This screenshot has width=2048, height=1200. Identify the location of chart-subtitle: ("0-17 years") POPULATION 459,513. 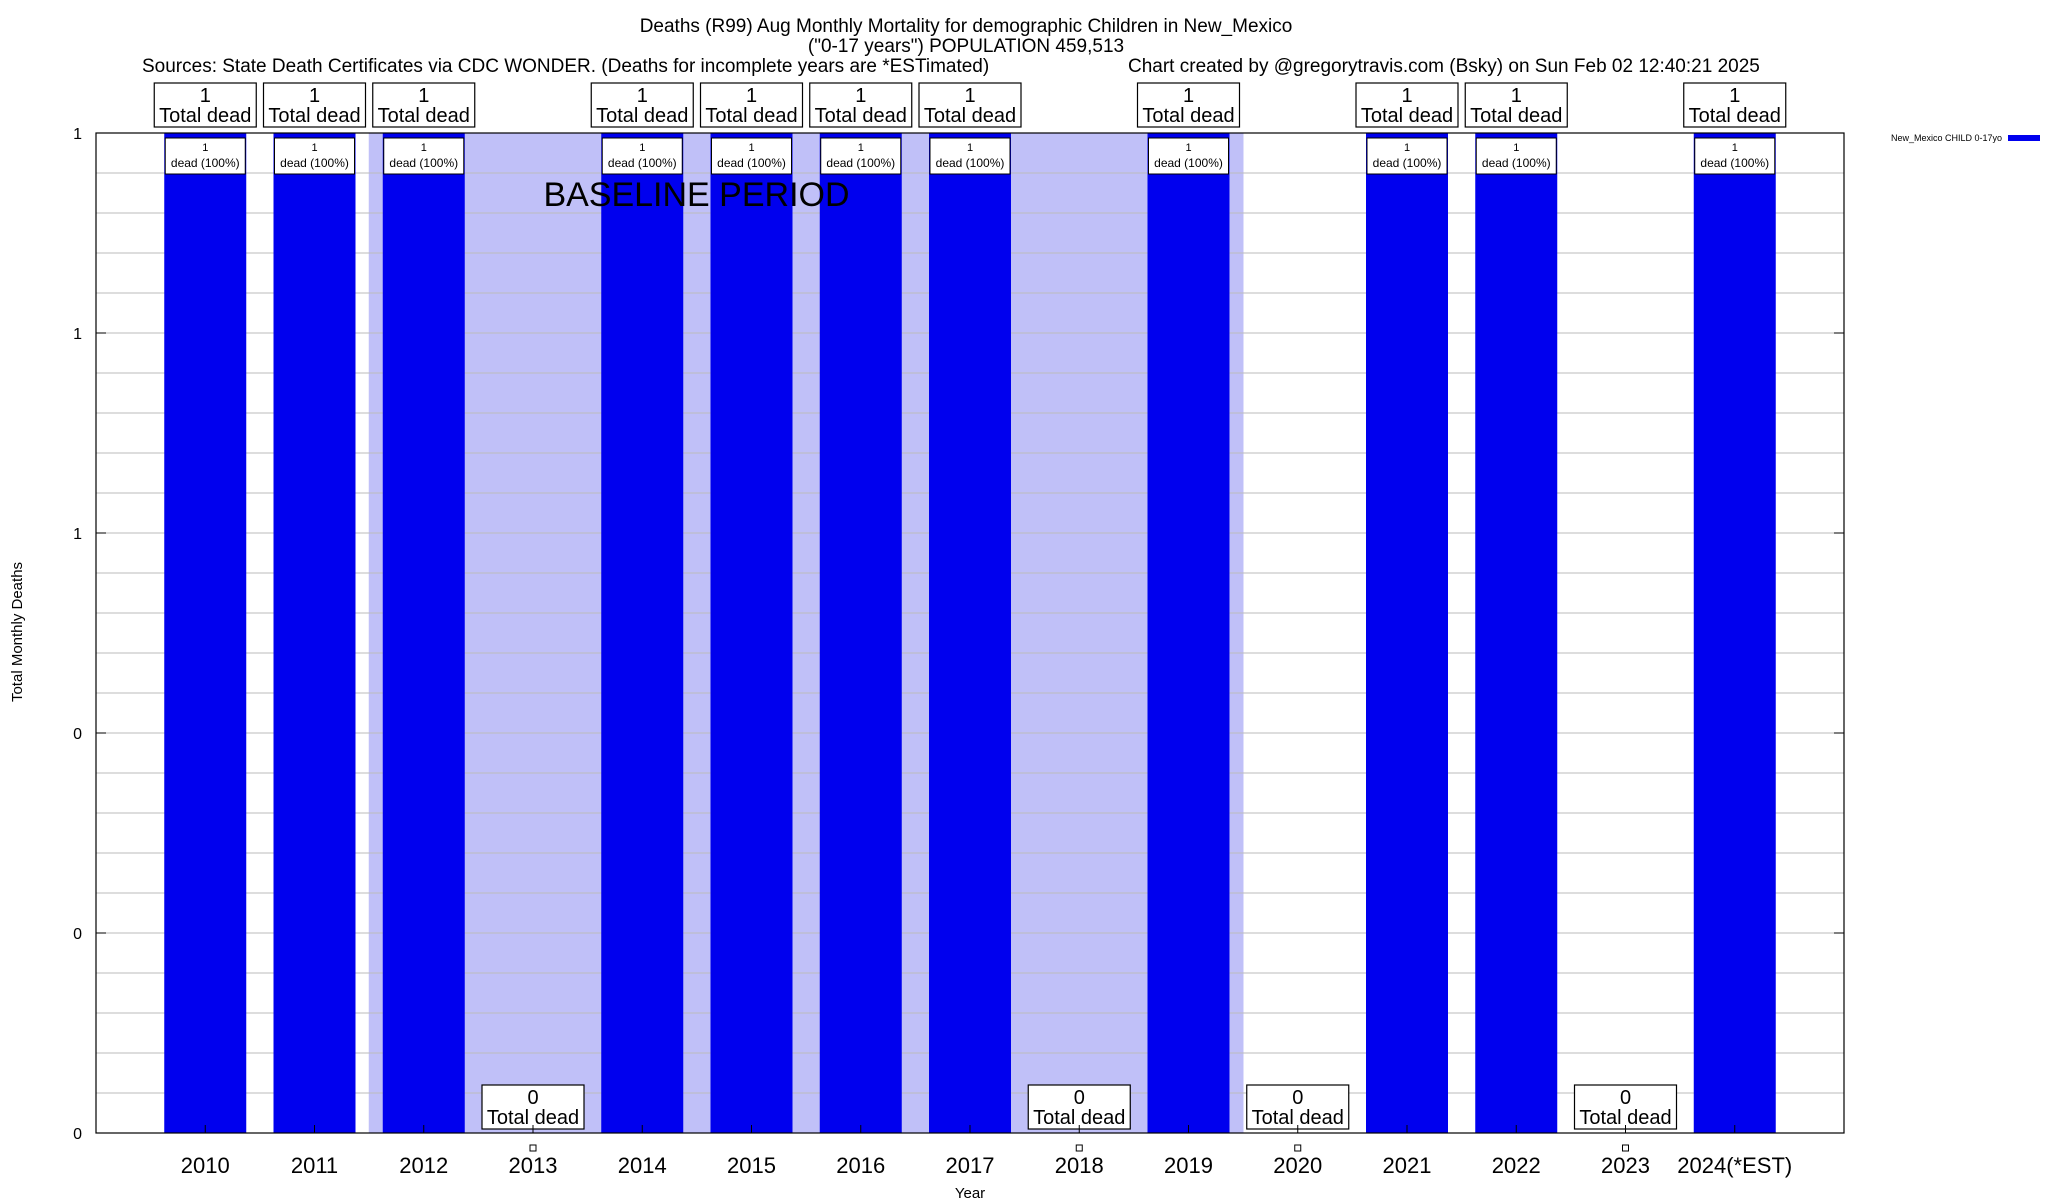
(966, 46).